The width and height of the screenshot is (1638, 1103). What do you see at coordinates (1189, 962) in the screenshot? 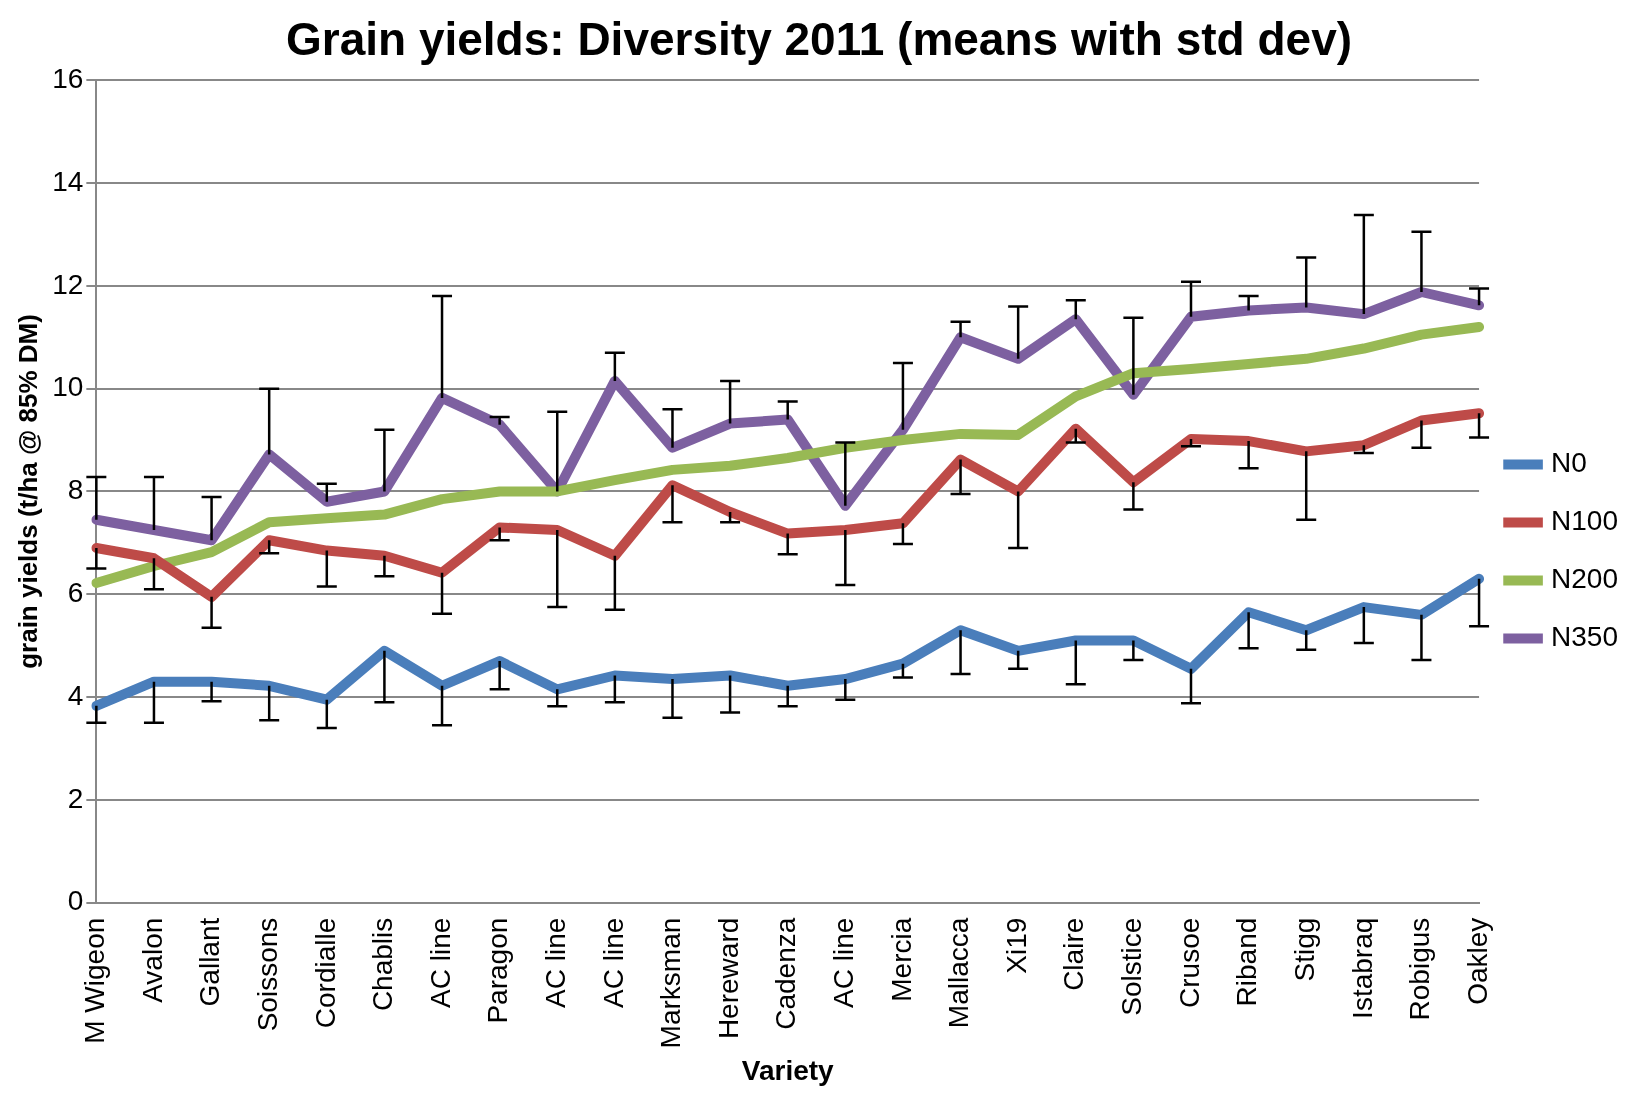
I see `x-tick-label: Crusoe` at bounding box center [1189, 962].